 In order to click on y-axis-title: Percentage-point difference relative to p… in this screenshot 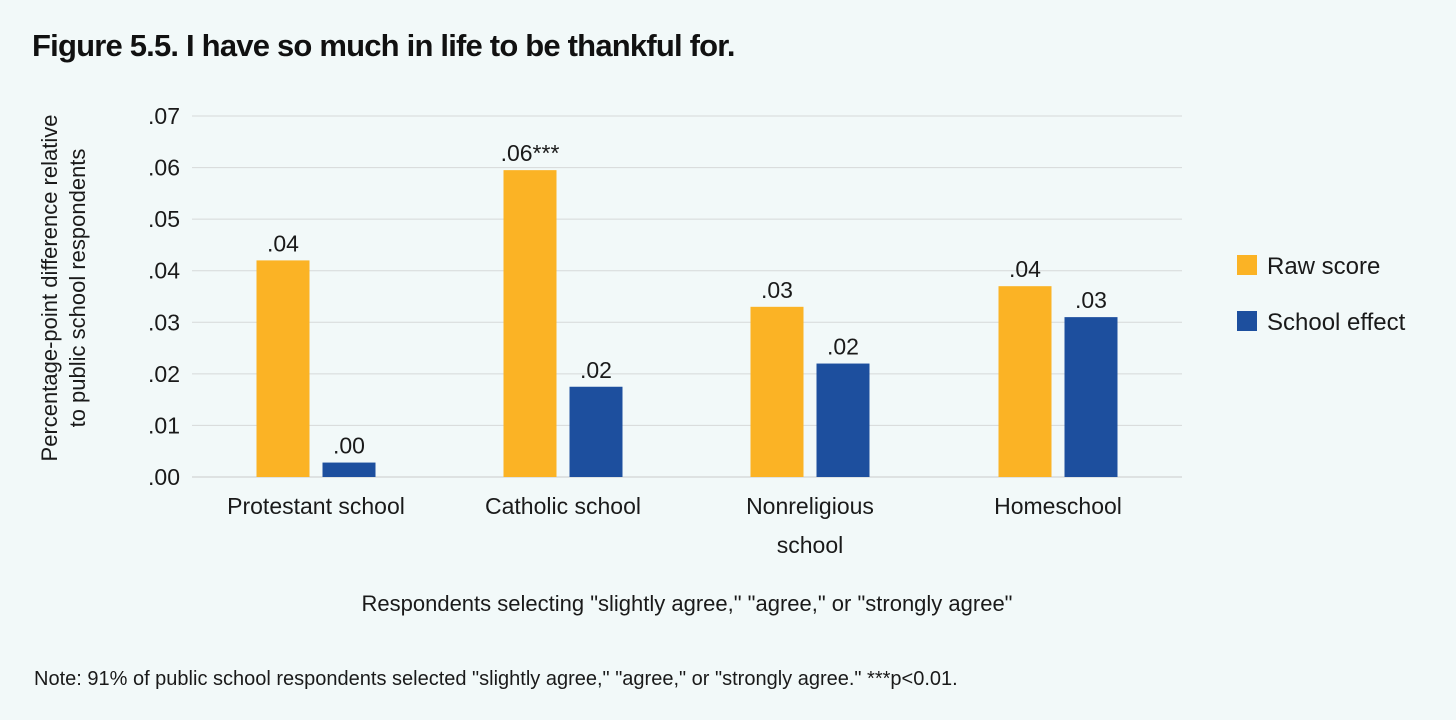, I will do `click(63, 288)`.